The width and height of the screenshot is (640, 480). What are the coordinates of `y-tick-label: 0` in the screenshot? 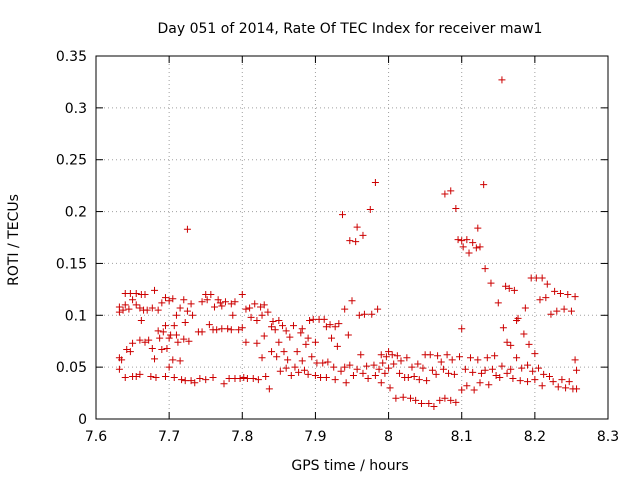 It's located at (82, 420).